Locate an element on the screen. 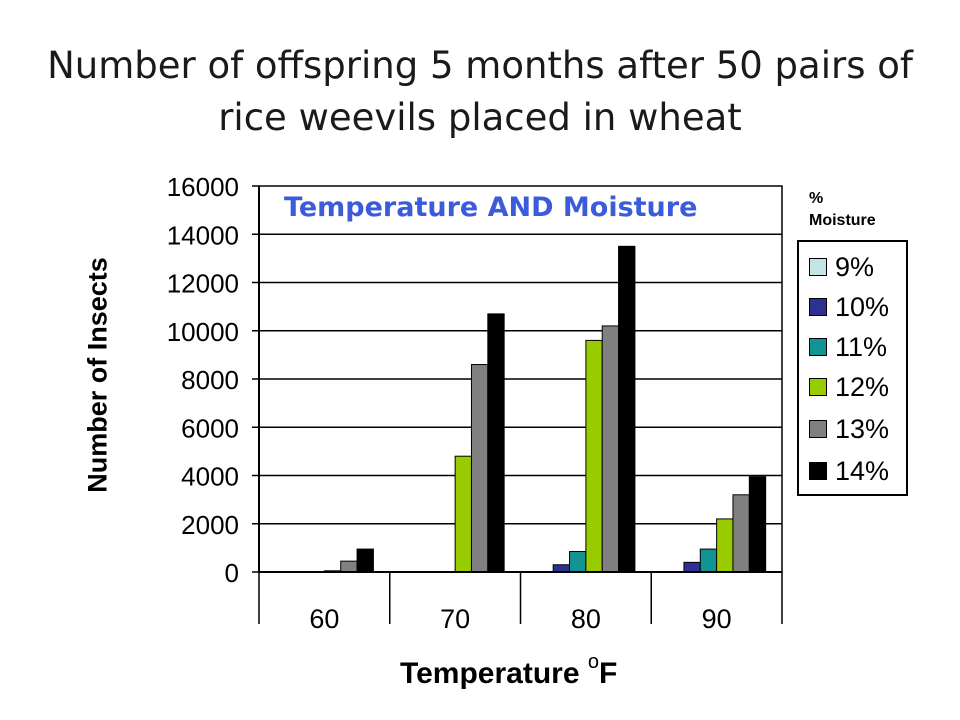  bar-80-13pct is located at coordinates (610, 449).